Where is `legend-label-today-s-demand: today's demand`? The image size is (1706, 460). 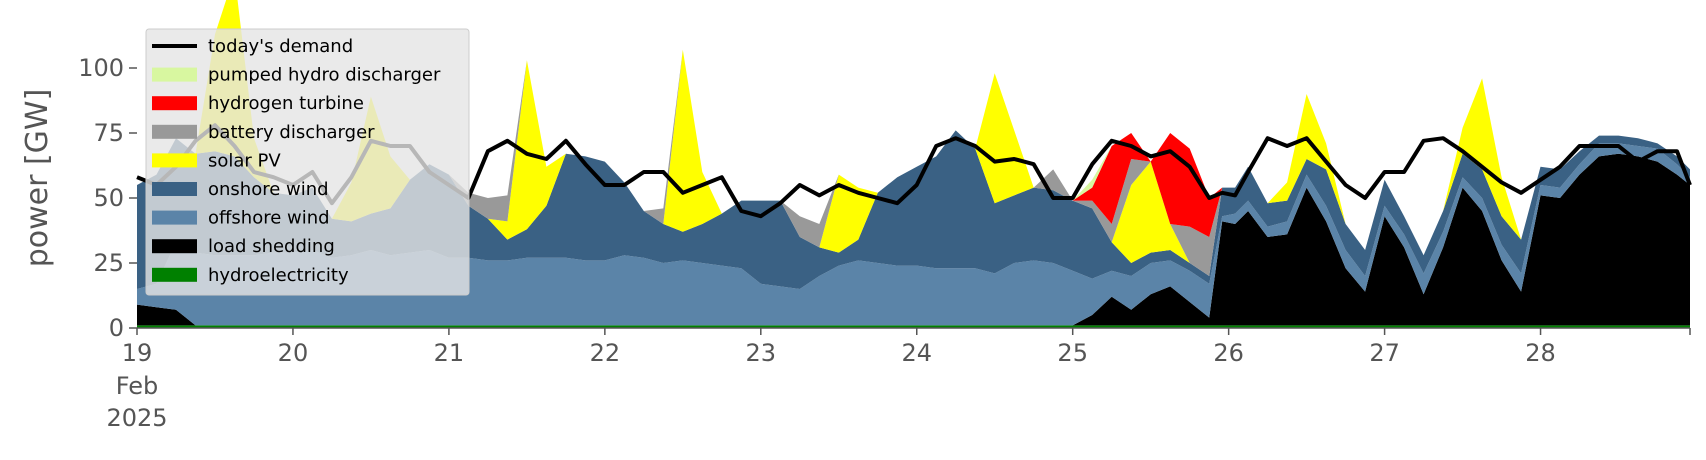
legend-label-today-s-demand: today's demand is located at coordinates (280, 46).